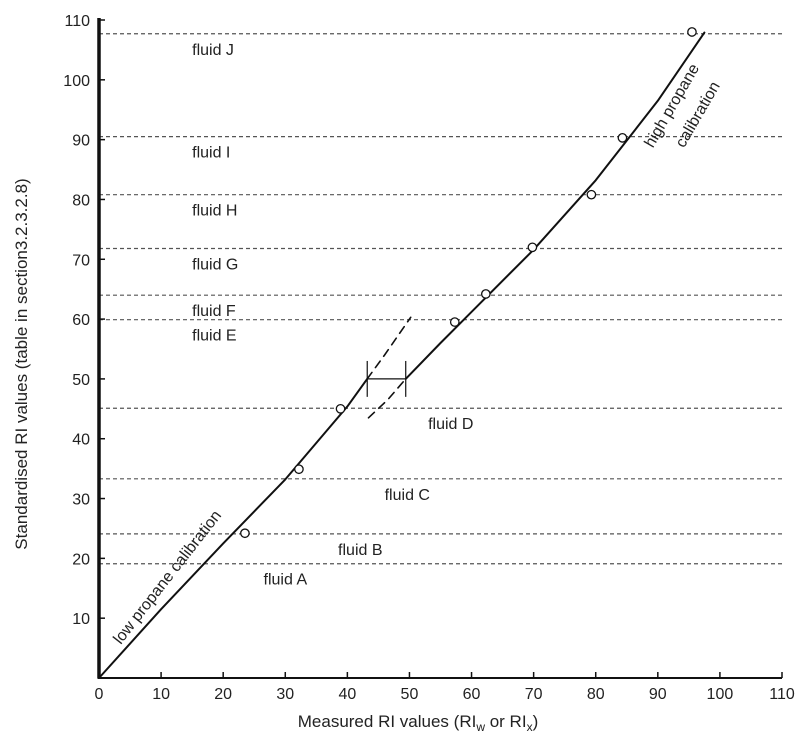 The width and height of the screenshot is (804, 740). I want to click on y-tick-label: 90, so click(81, 141).